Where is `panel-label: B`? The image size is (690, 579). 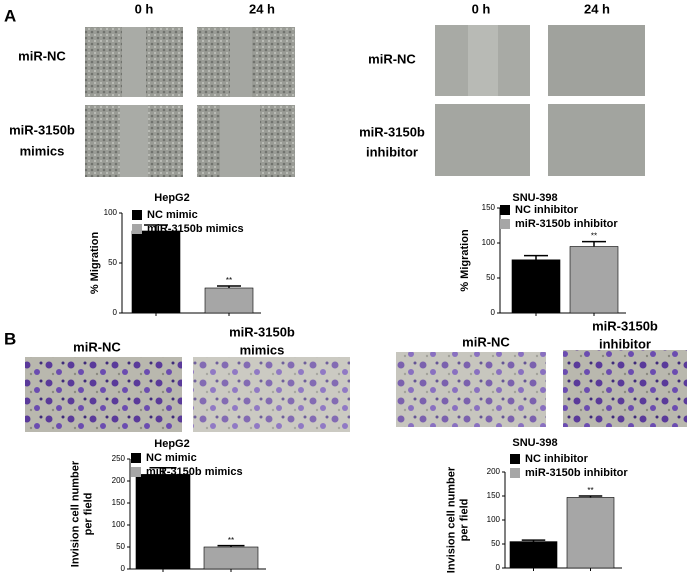 panel-label: B is located at coordinates (10, 338).